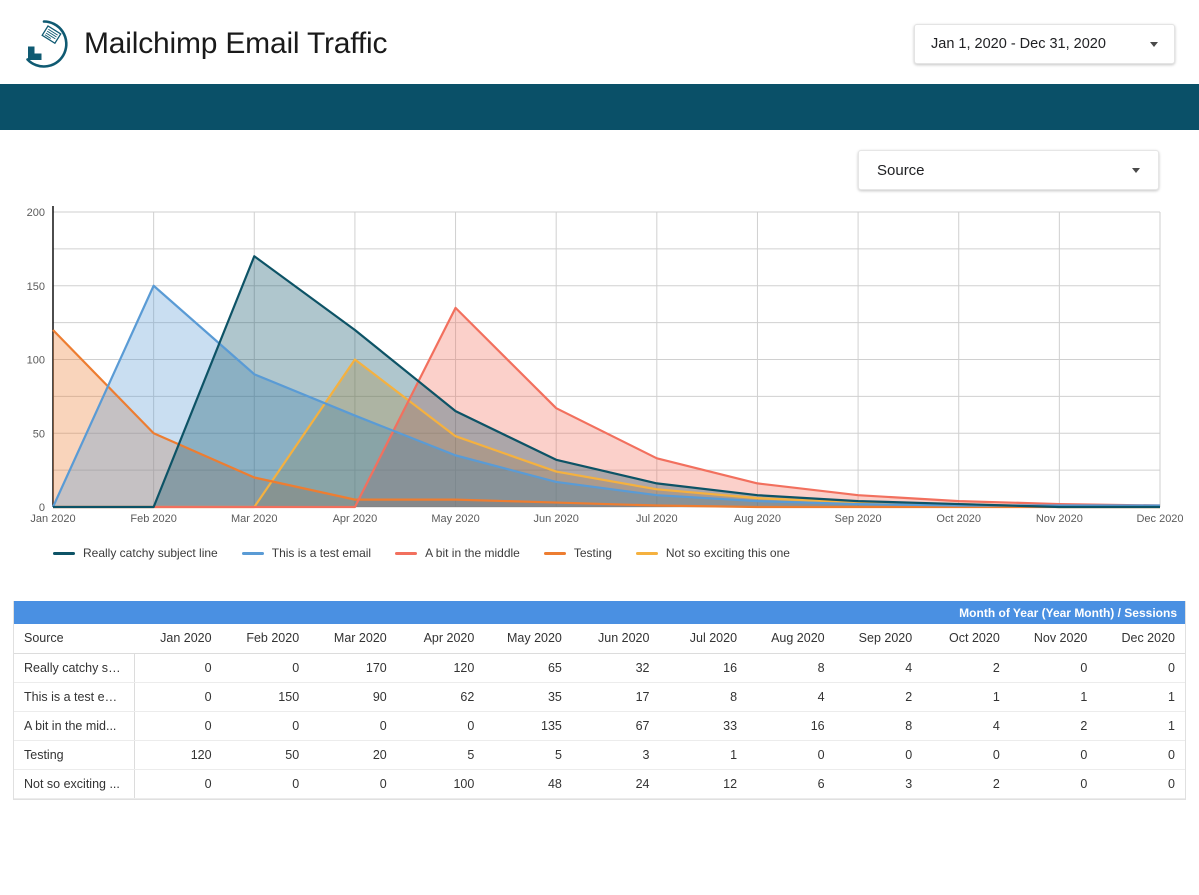 The image size is (1199, 895). What do you see at coordinates (791, 639) in the screenshot?
I see `table-col-header-month: Aug 2020` at bounding box center [791, 639].